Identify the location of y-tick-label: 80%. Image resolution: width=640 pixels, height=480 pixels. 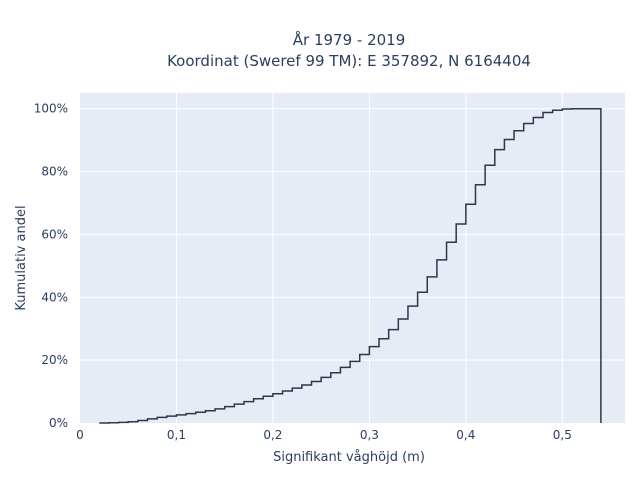
(54, 172).